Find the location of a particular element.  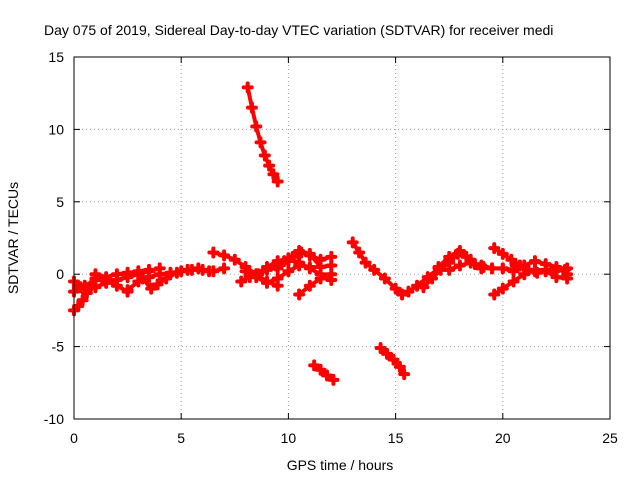

x-tick-label: 20 is located at coordinates (503, 438).